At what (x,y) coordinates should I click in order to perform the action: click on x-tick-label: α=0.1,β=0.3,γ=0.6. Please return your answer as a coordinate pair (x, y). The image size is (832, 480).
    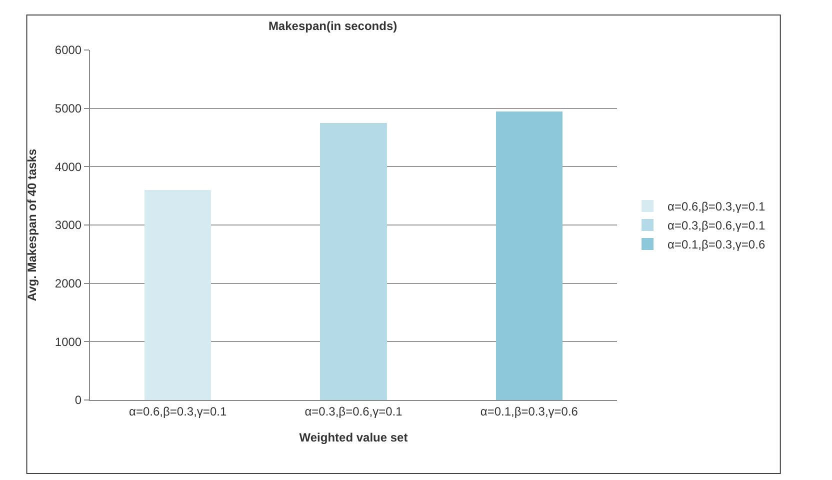
    Looking at the image, I should click on (529, 411).